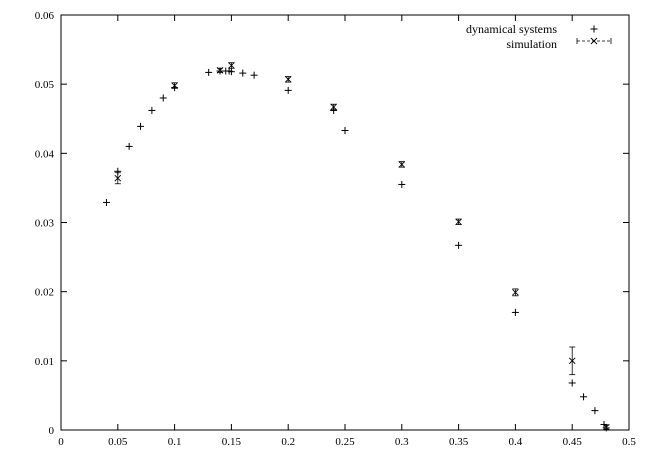  Describe the element at coordinates (511, 29) in the screenshot. I see `legend-label-dynamical-systems: dynamical systems` at that location.